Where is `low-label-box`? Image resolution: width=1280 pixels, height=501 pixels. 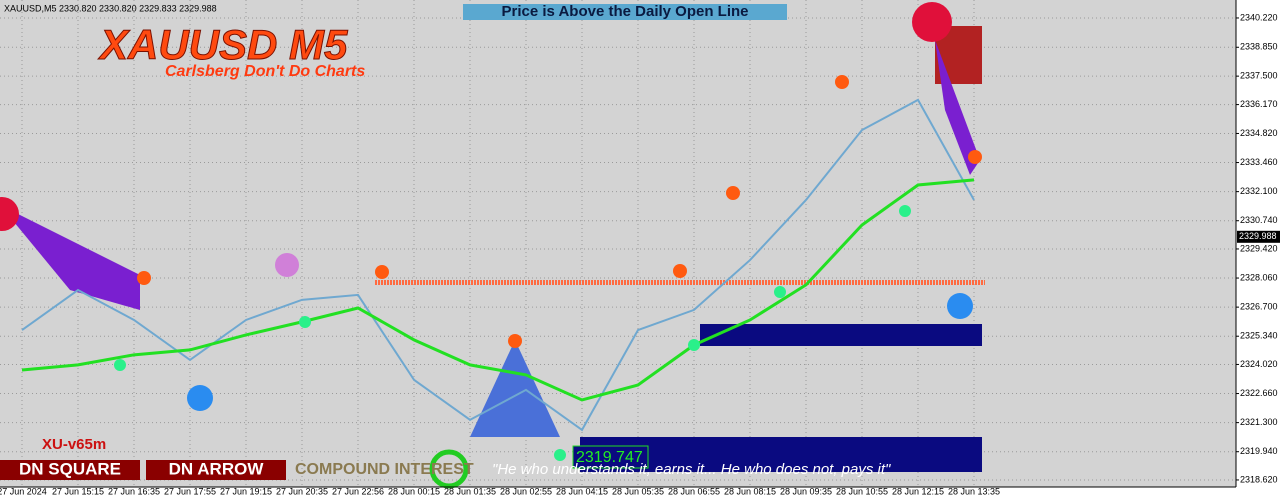 low-label-box is located at coordinates (610, 457).